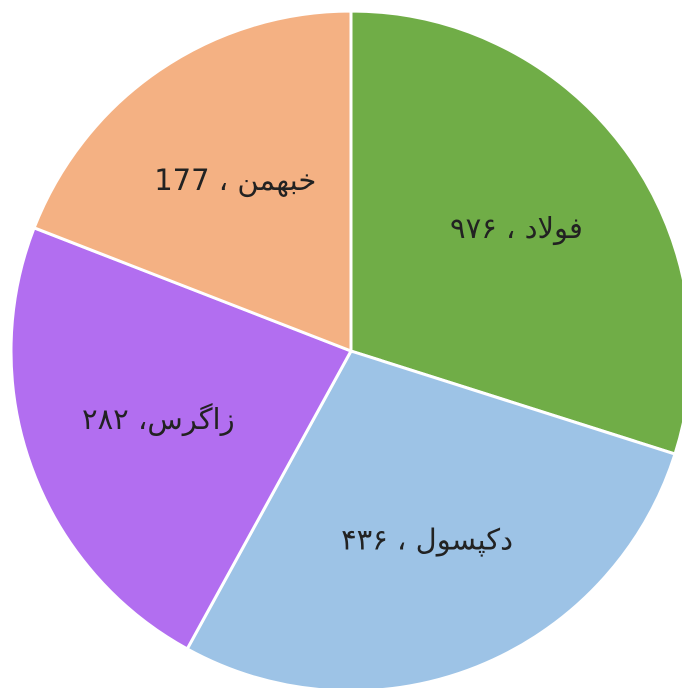 This screenshot has height=688, width=682. What do you see at coordinates (427, 539) in the screenshot?
I see `slice-label: دکپسول ، ۴۳۶` at bounding box center [427, 539].